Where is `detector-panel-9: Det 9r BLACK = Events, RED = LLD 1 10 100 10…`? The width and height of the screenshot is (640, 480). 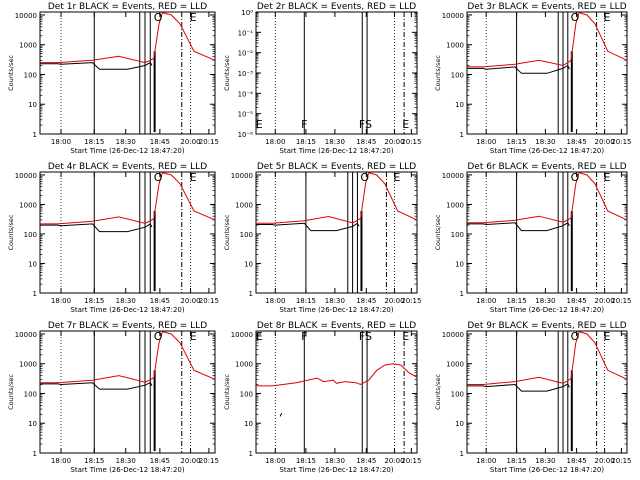
detector-panel-9: Det 9r BLACK = Events, RED = LLD 1 10 100 10… is located at coordinates (532, 397).